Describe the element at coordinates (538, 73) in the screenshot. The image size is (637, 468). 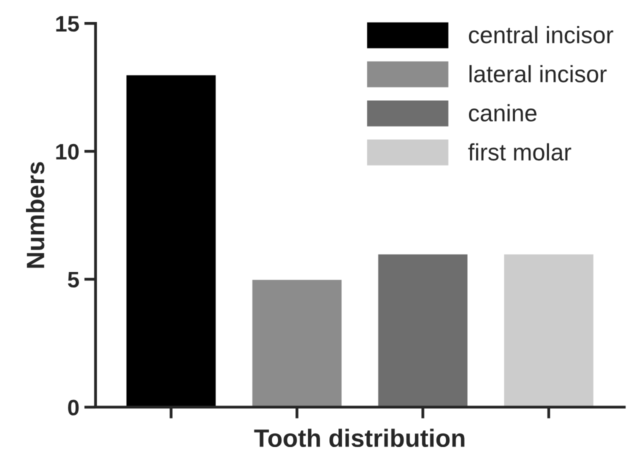
I see `legend-label: lateral incisor` at that location.